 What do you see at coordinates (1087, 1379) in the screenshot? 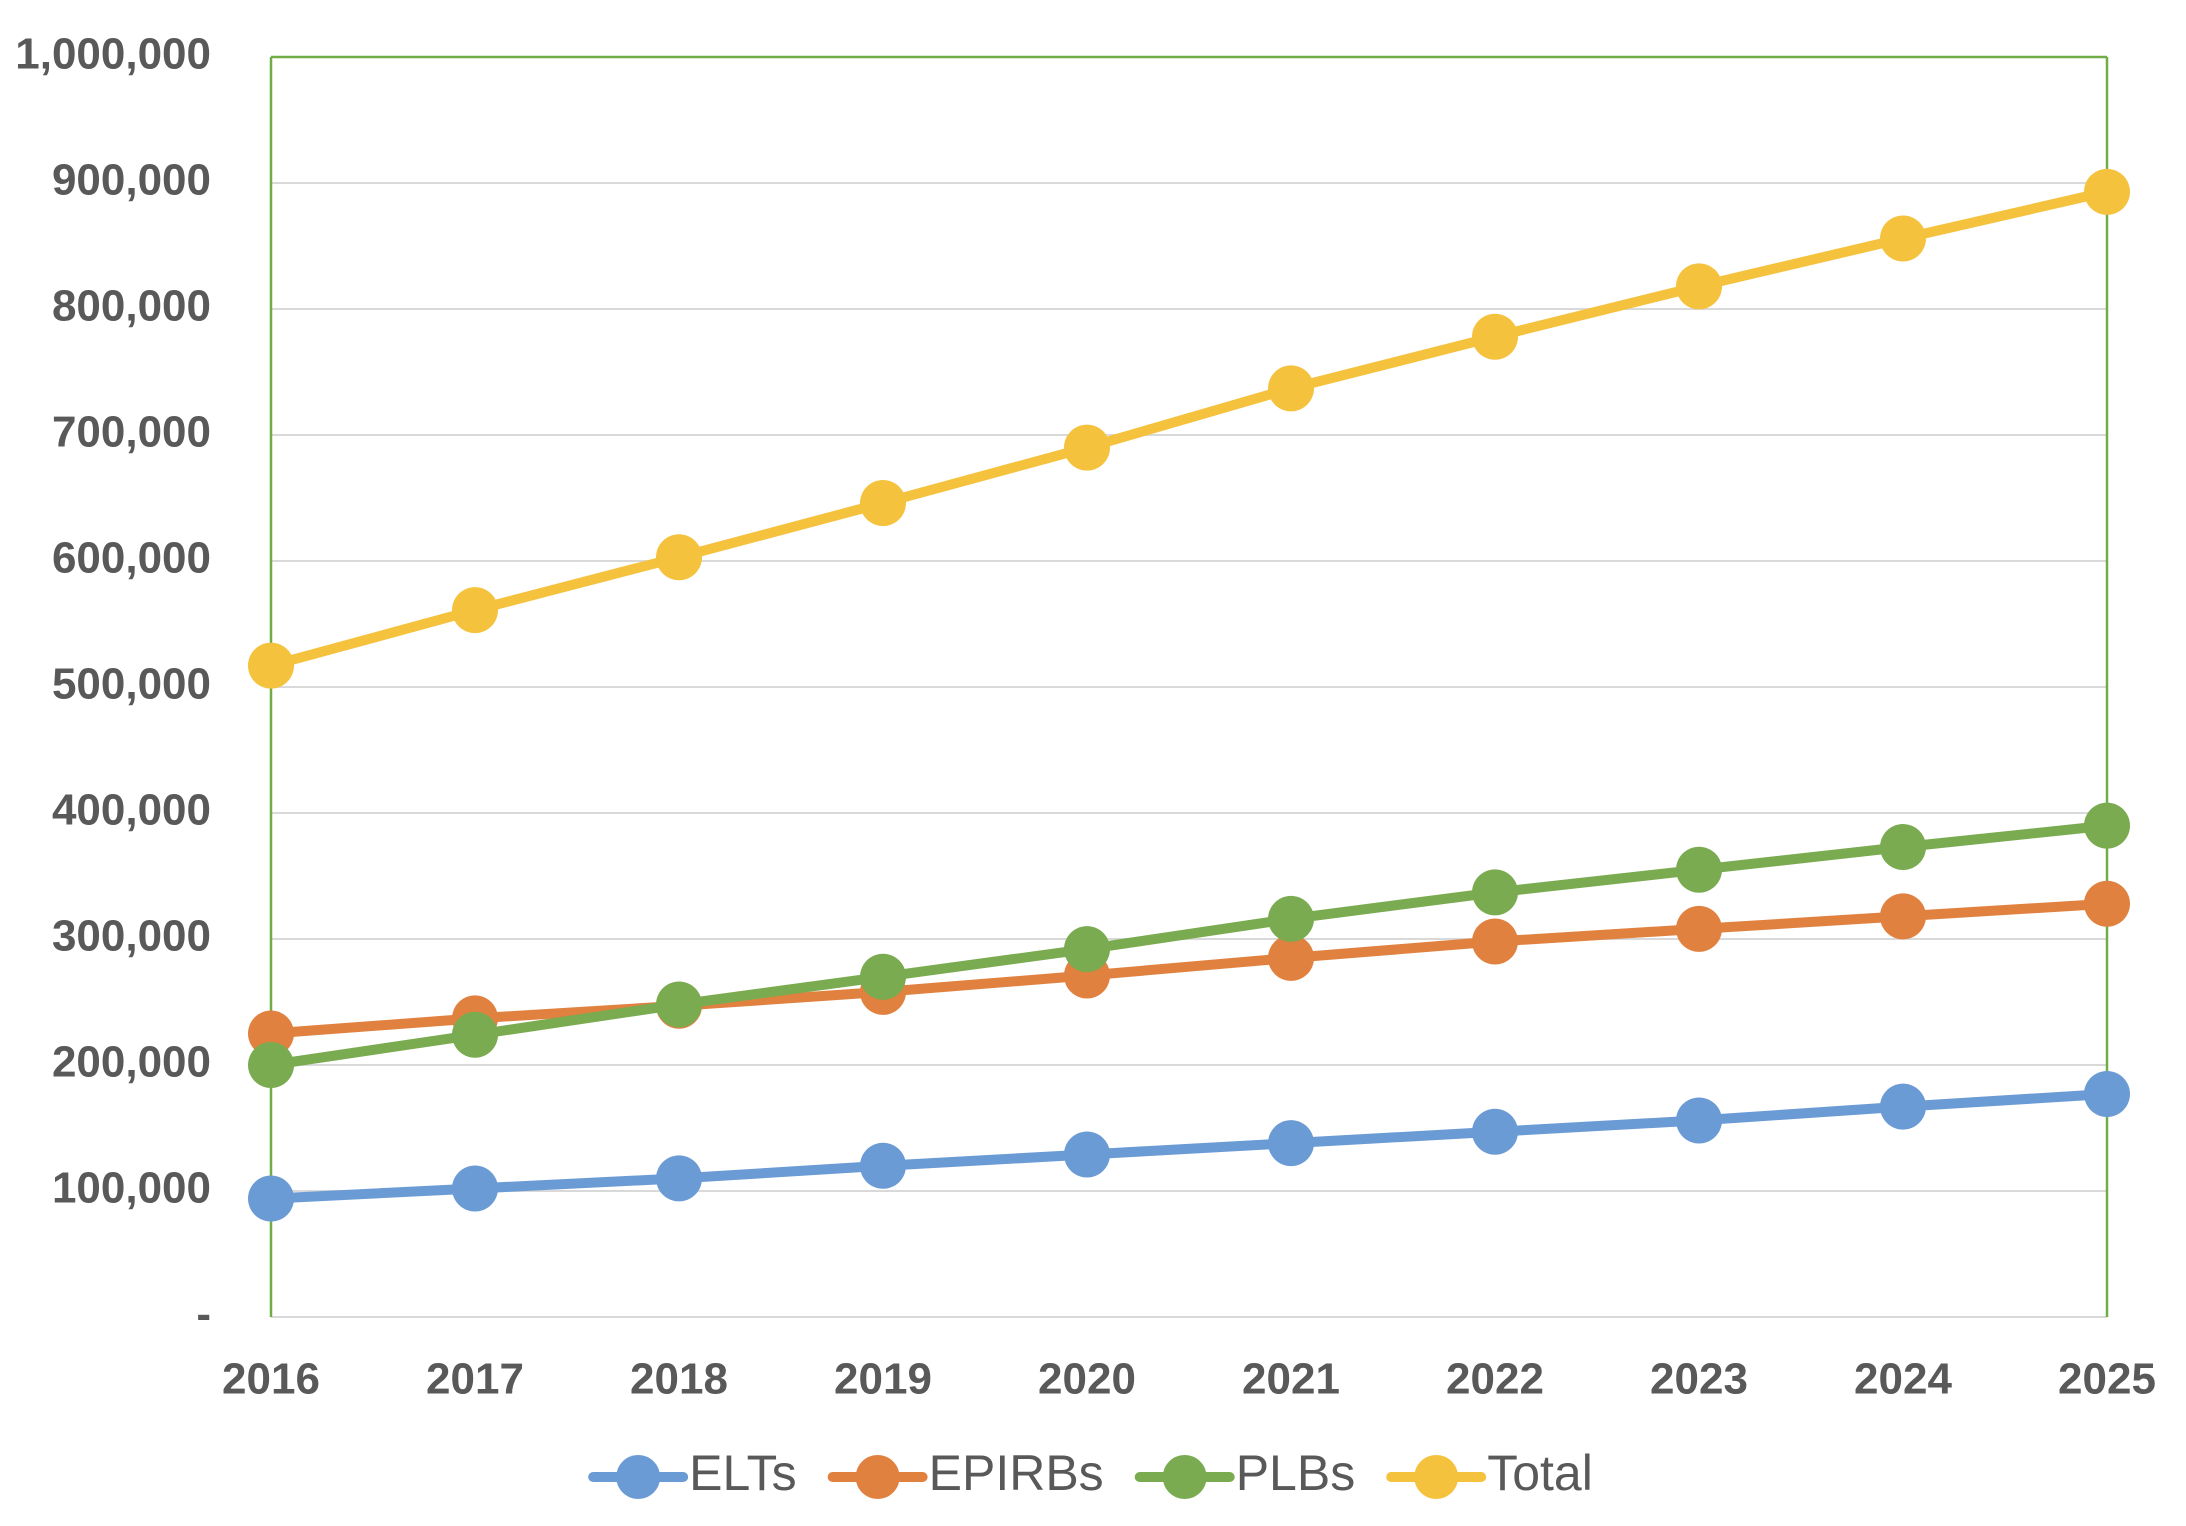
I see `x-tick-label: 2020` at bounding box center [1087, 1379].